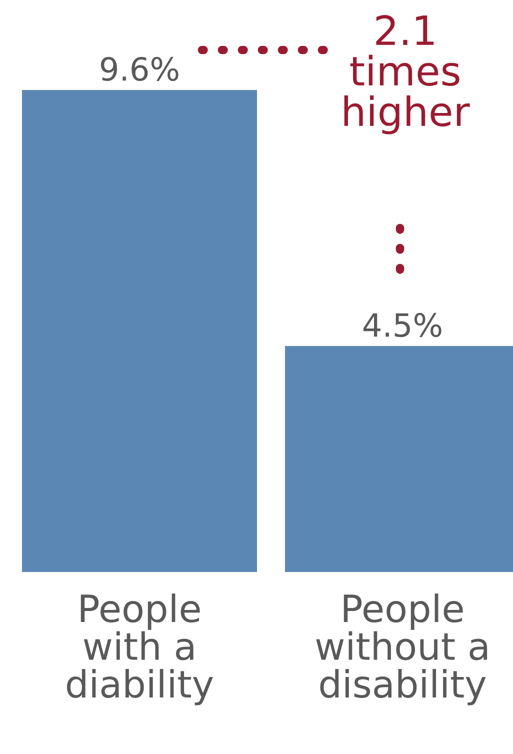  I want to click on data-label: 4.5%, so click(402, 325).